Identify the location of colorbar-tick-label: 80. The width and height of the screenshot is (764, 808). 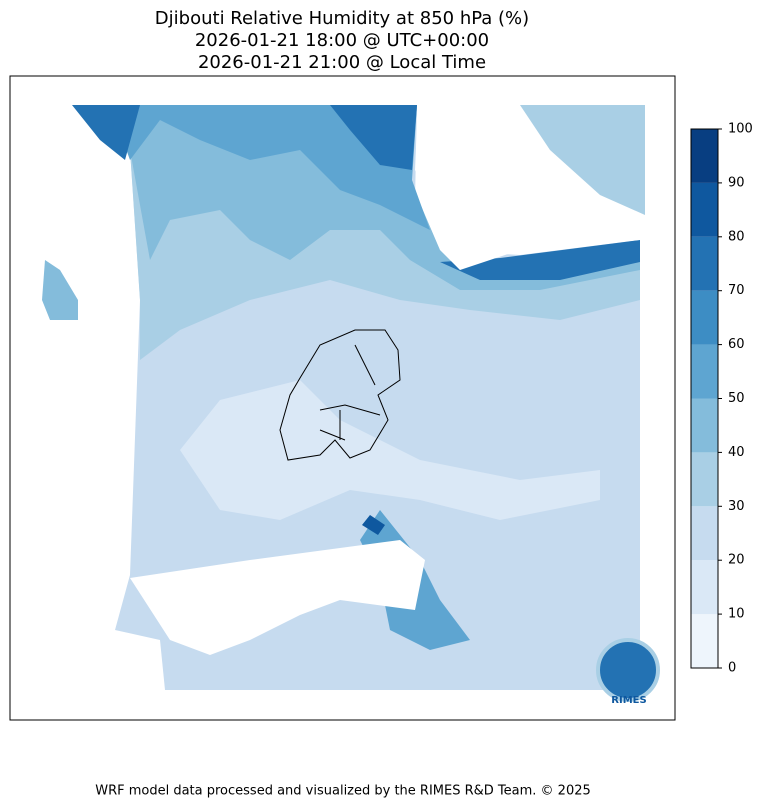
(736, 236).